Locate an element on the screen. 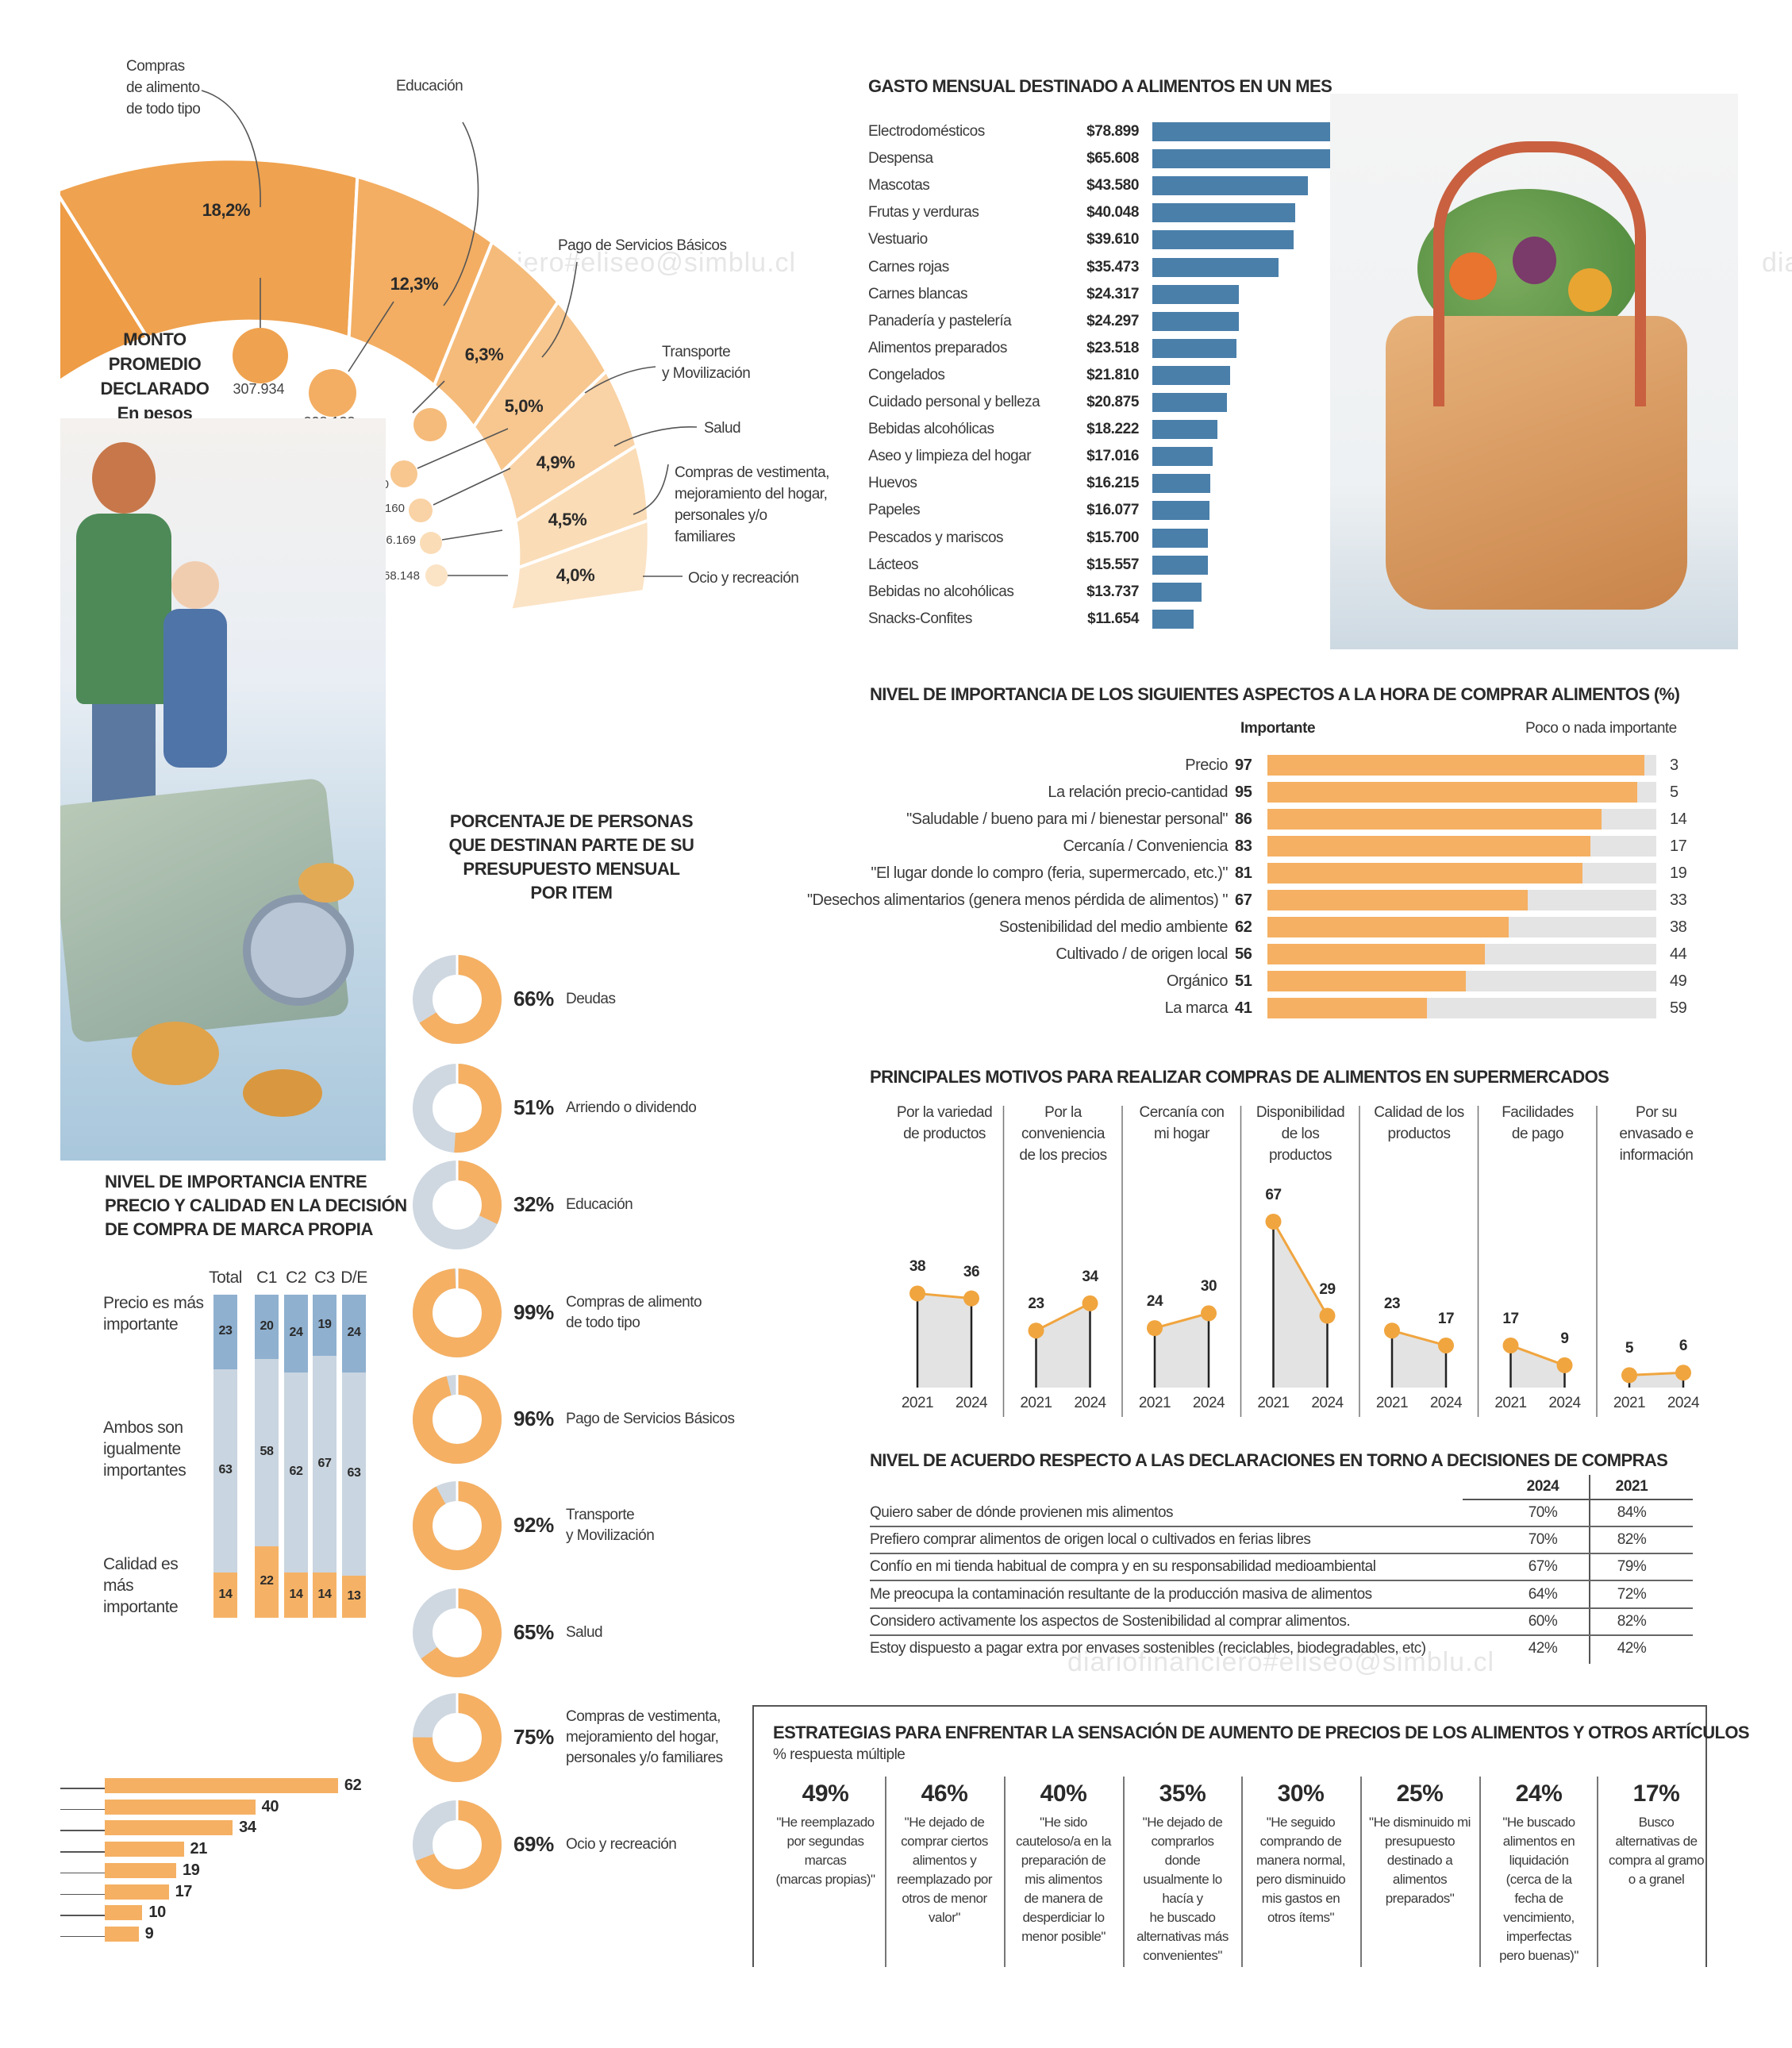  strategy-pct: 49% is located at coordinates (825, 1793).